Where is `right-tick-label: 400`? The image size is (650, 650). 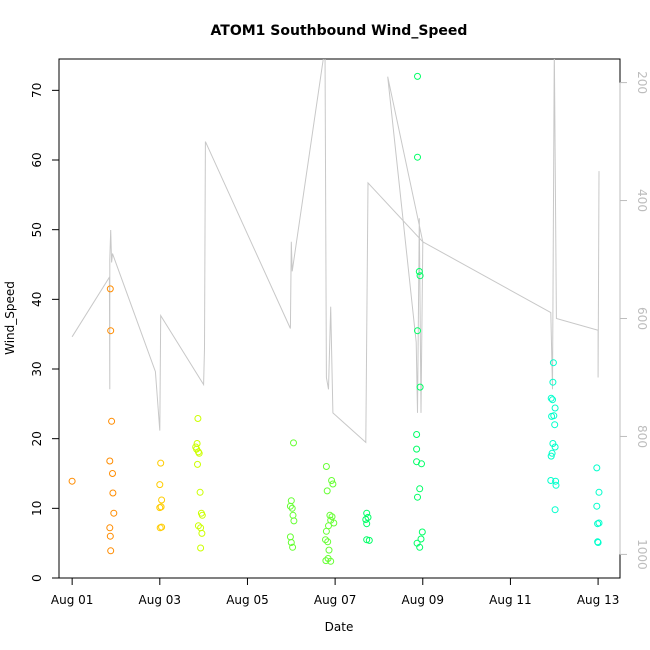
right-tick-label: 400 is located at coordinates (642, 200).